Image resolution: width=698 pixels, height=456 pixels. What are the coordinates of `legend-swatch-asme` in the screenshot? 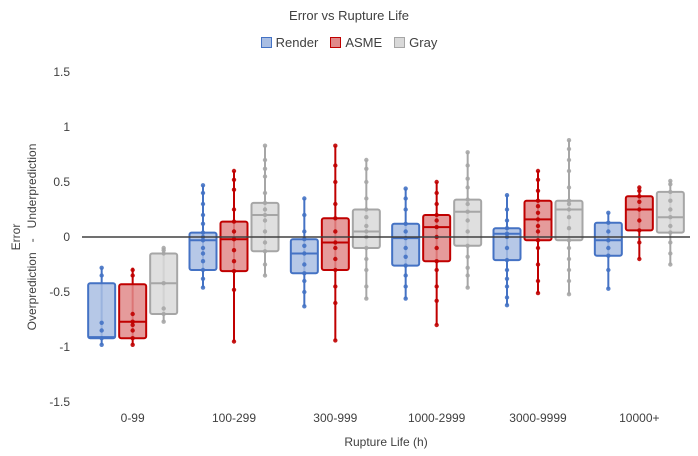 It's located at (336, 42).